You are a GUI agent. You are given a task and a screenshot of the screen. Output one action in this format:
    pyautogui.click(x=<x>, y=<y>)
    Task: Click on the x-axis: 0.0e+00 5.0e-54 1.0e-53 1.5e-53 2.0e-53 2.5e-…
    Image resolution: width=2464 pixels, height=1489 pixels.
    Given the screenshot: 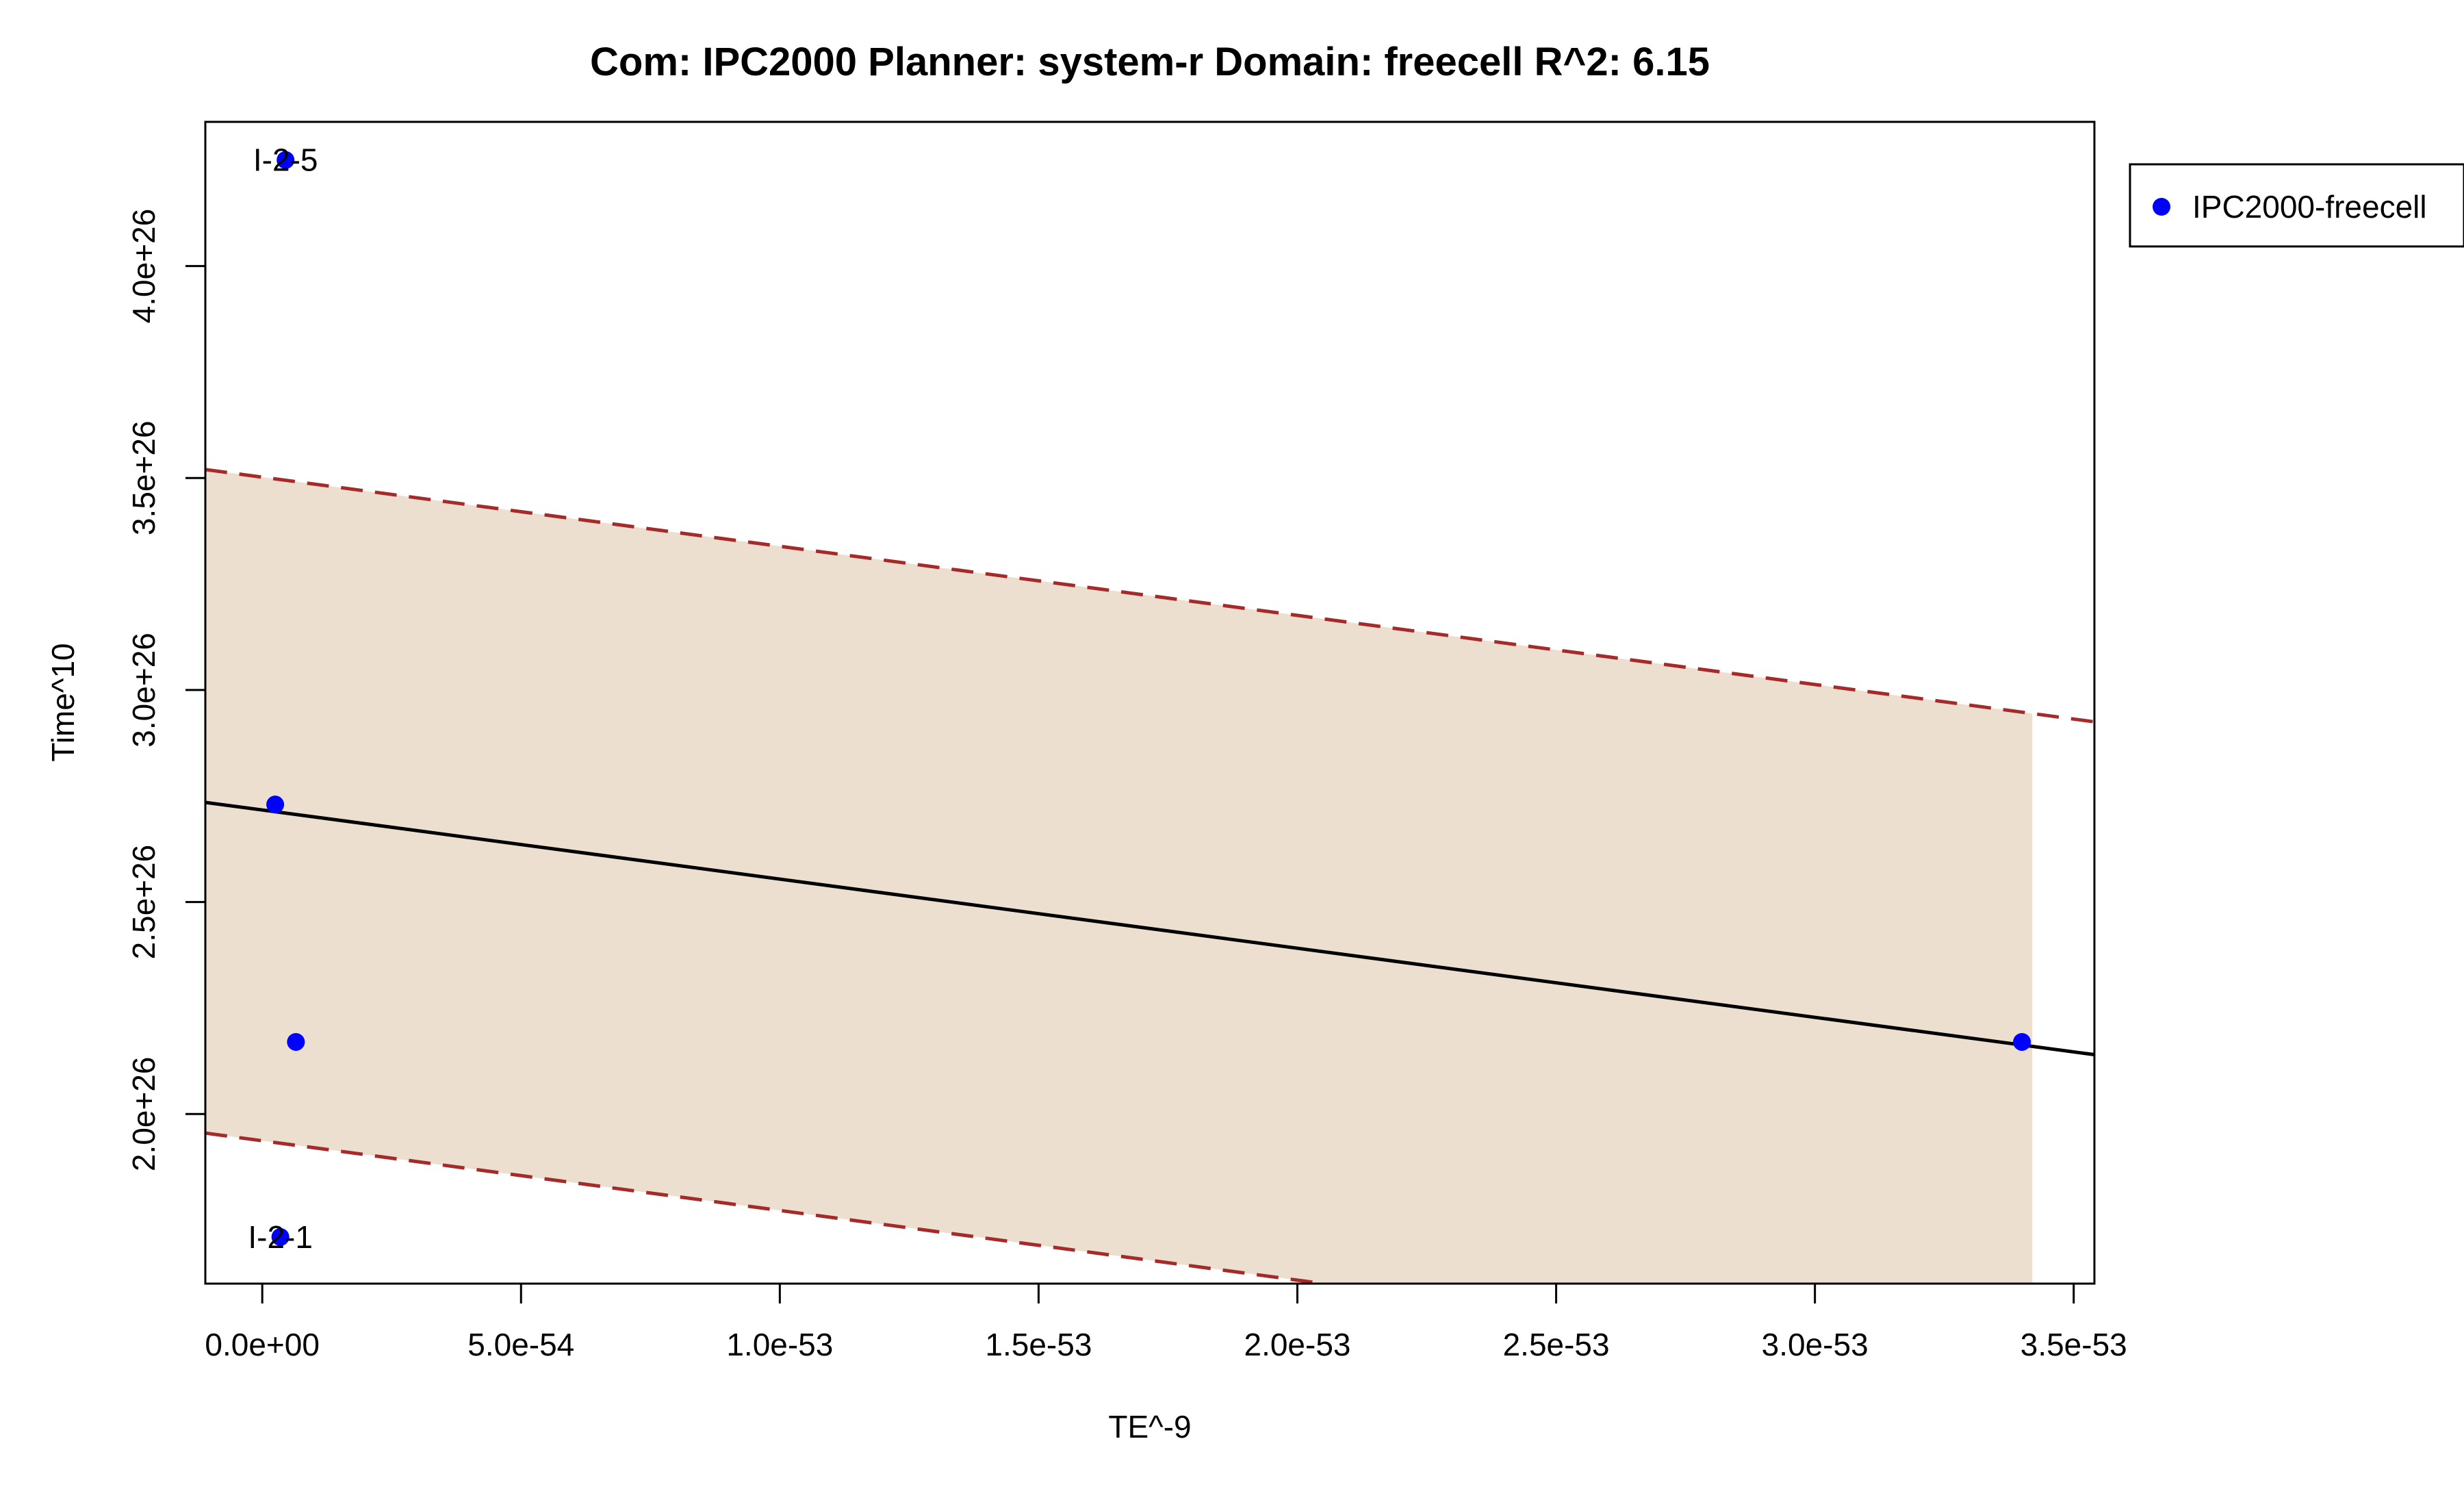 What is the action you would take?
    pyautogui.click(x=1166, y=1322)
    